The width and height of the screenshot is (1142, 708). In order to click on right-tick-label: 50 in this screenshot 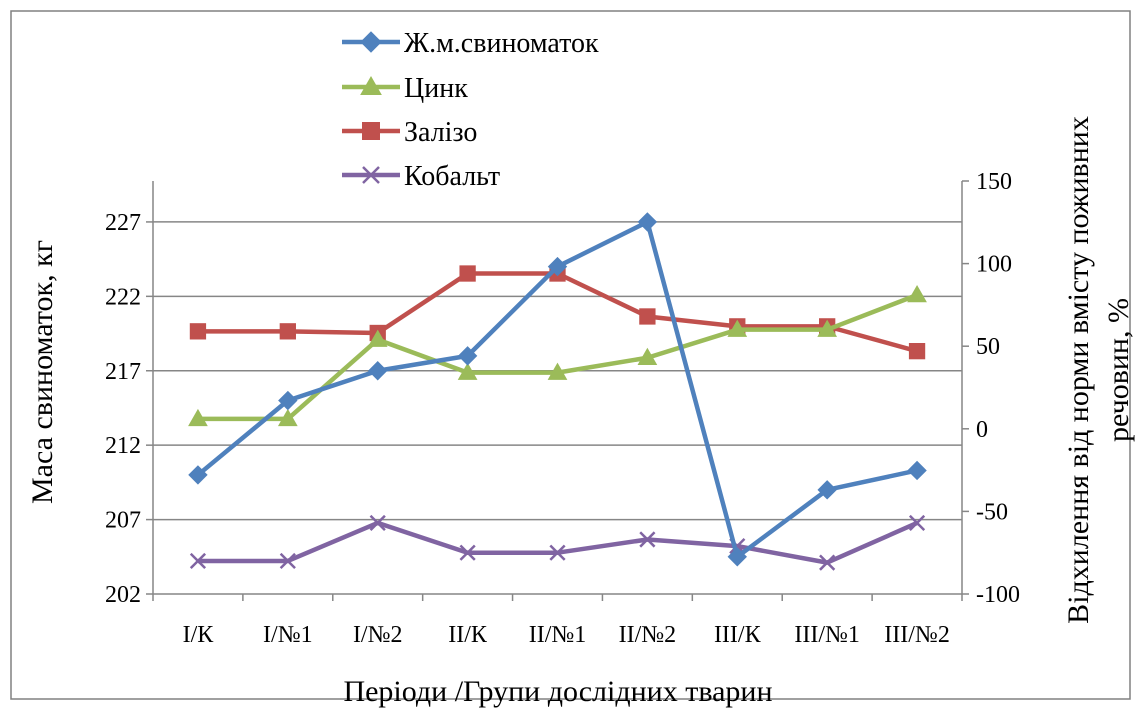, I will do `click(988, 347)`.